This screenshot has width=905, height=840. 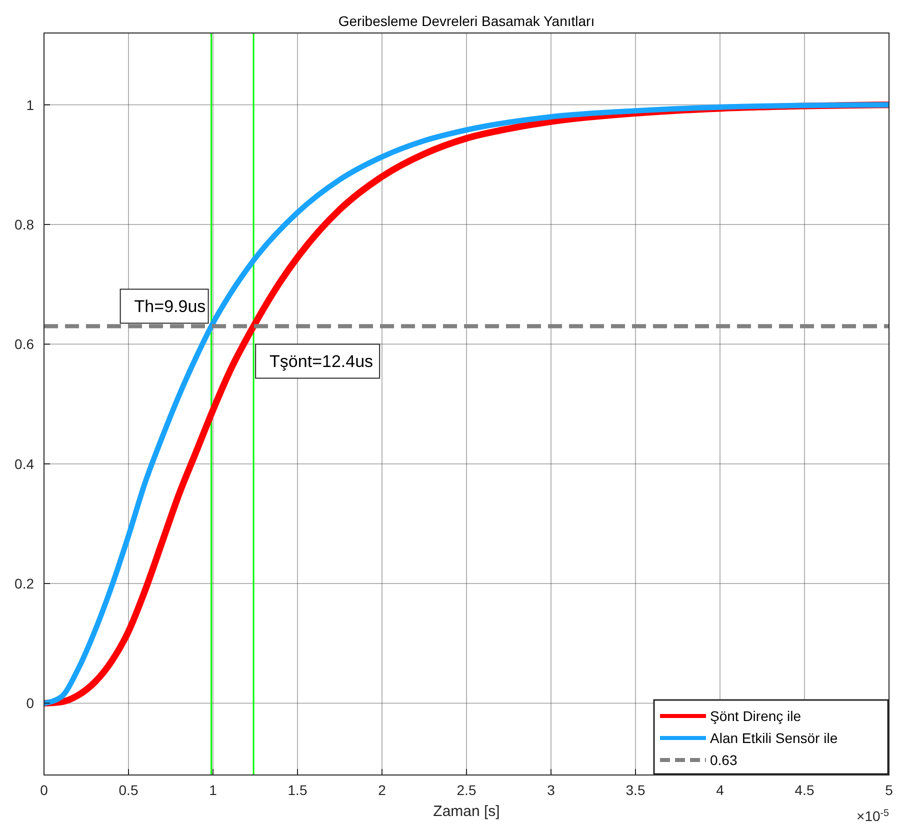 I want to click on x-tick-label: 3, so click(x=551, y=790).